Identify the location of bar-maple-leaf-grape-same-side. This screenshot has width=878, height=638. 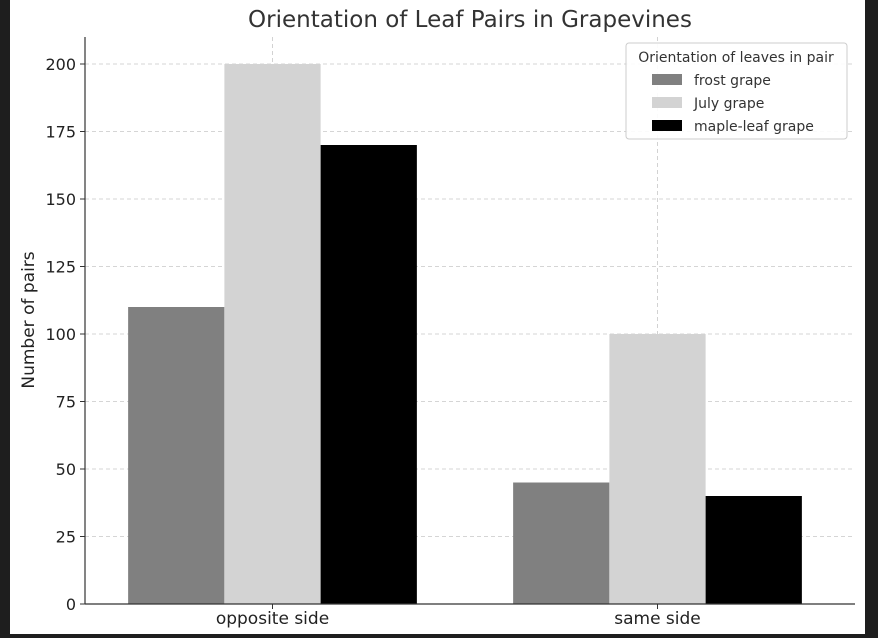
(753, 550).